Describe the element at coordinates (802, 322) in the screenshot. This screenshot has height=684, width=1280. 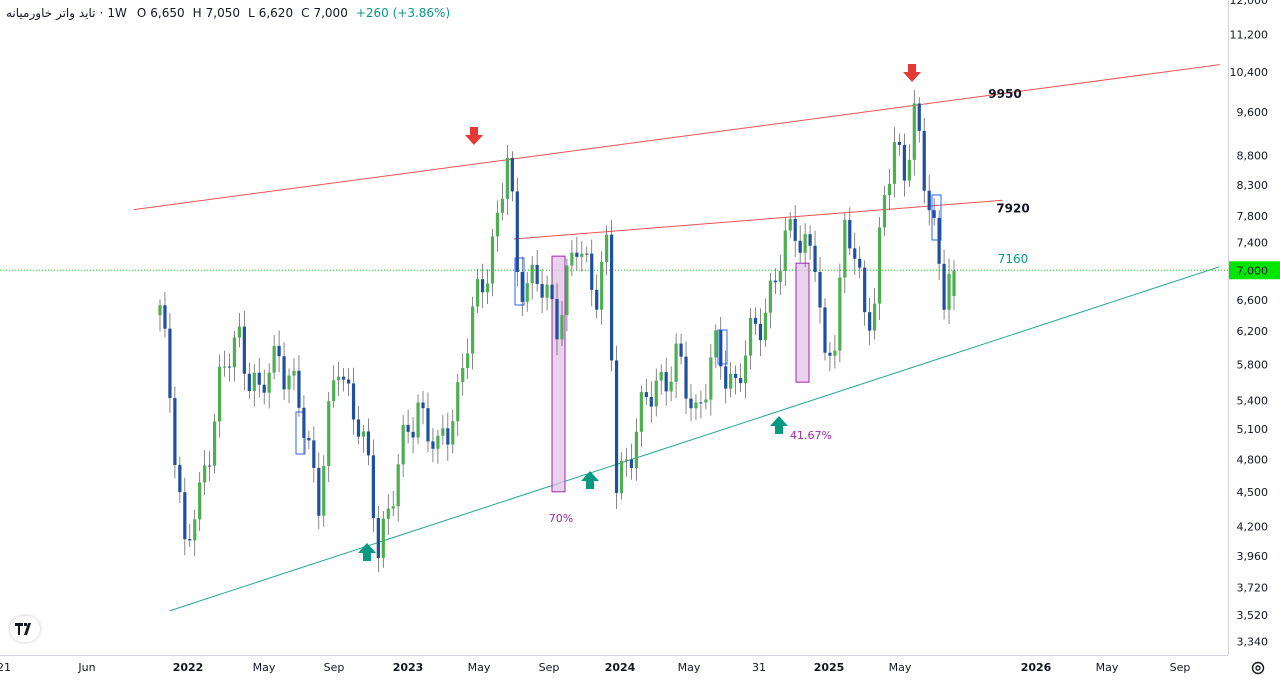
I see `measure-box` at that location.